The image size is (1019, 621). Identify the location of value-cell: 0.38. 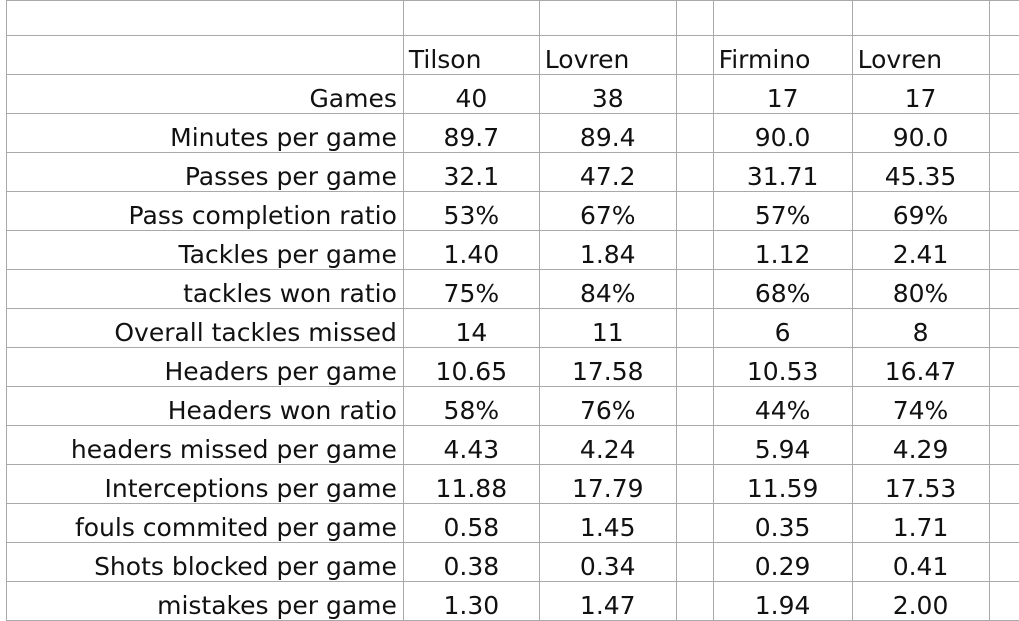
(471, 562).